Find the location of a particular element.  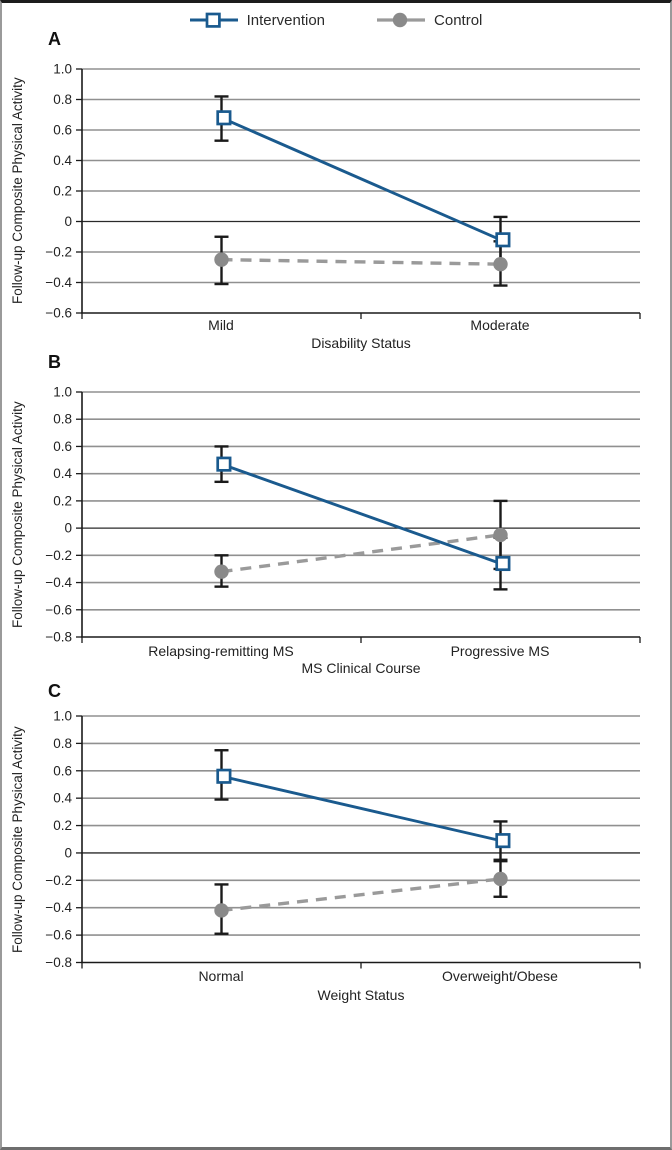

chart-legend: Intervention Control is located at coordinates (336, 20).